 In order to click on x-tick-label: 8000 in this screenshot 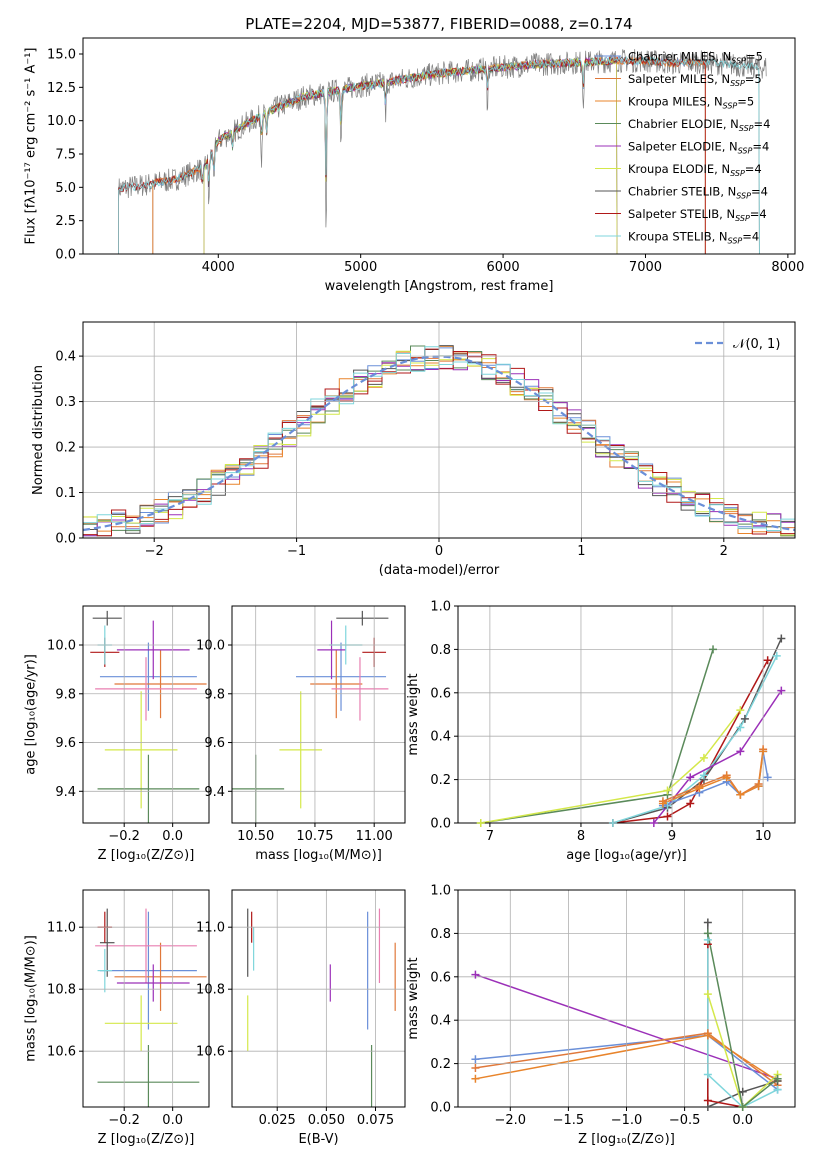, I will do `click(787, 267)`.